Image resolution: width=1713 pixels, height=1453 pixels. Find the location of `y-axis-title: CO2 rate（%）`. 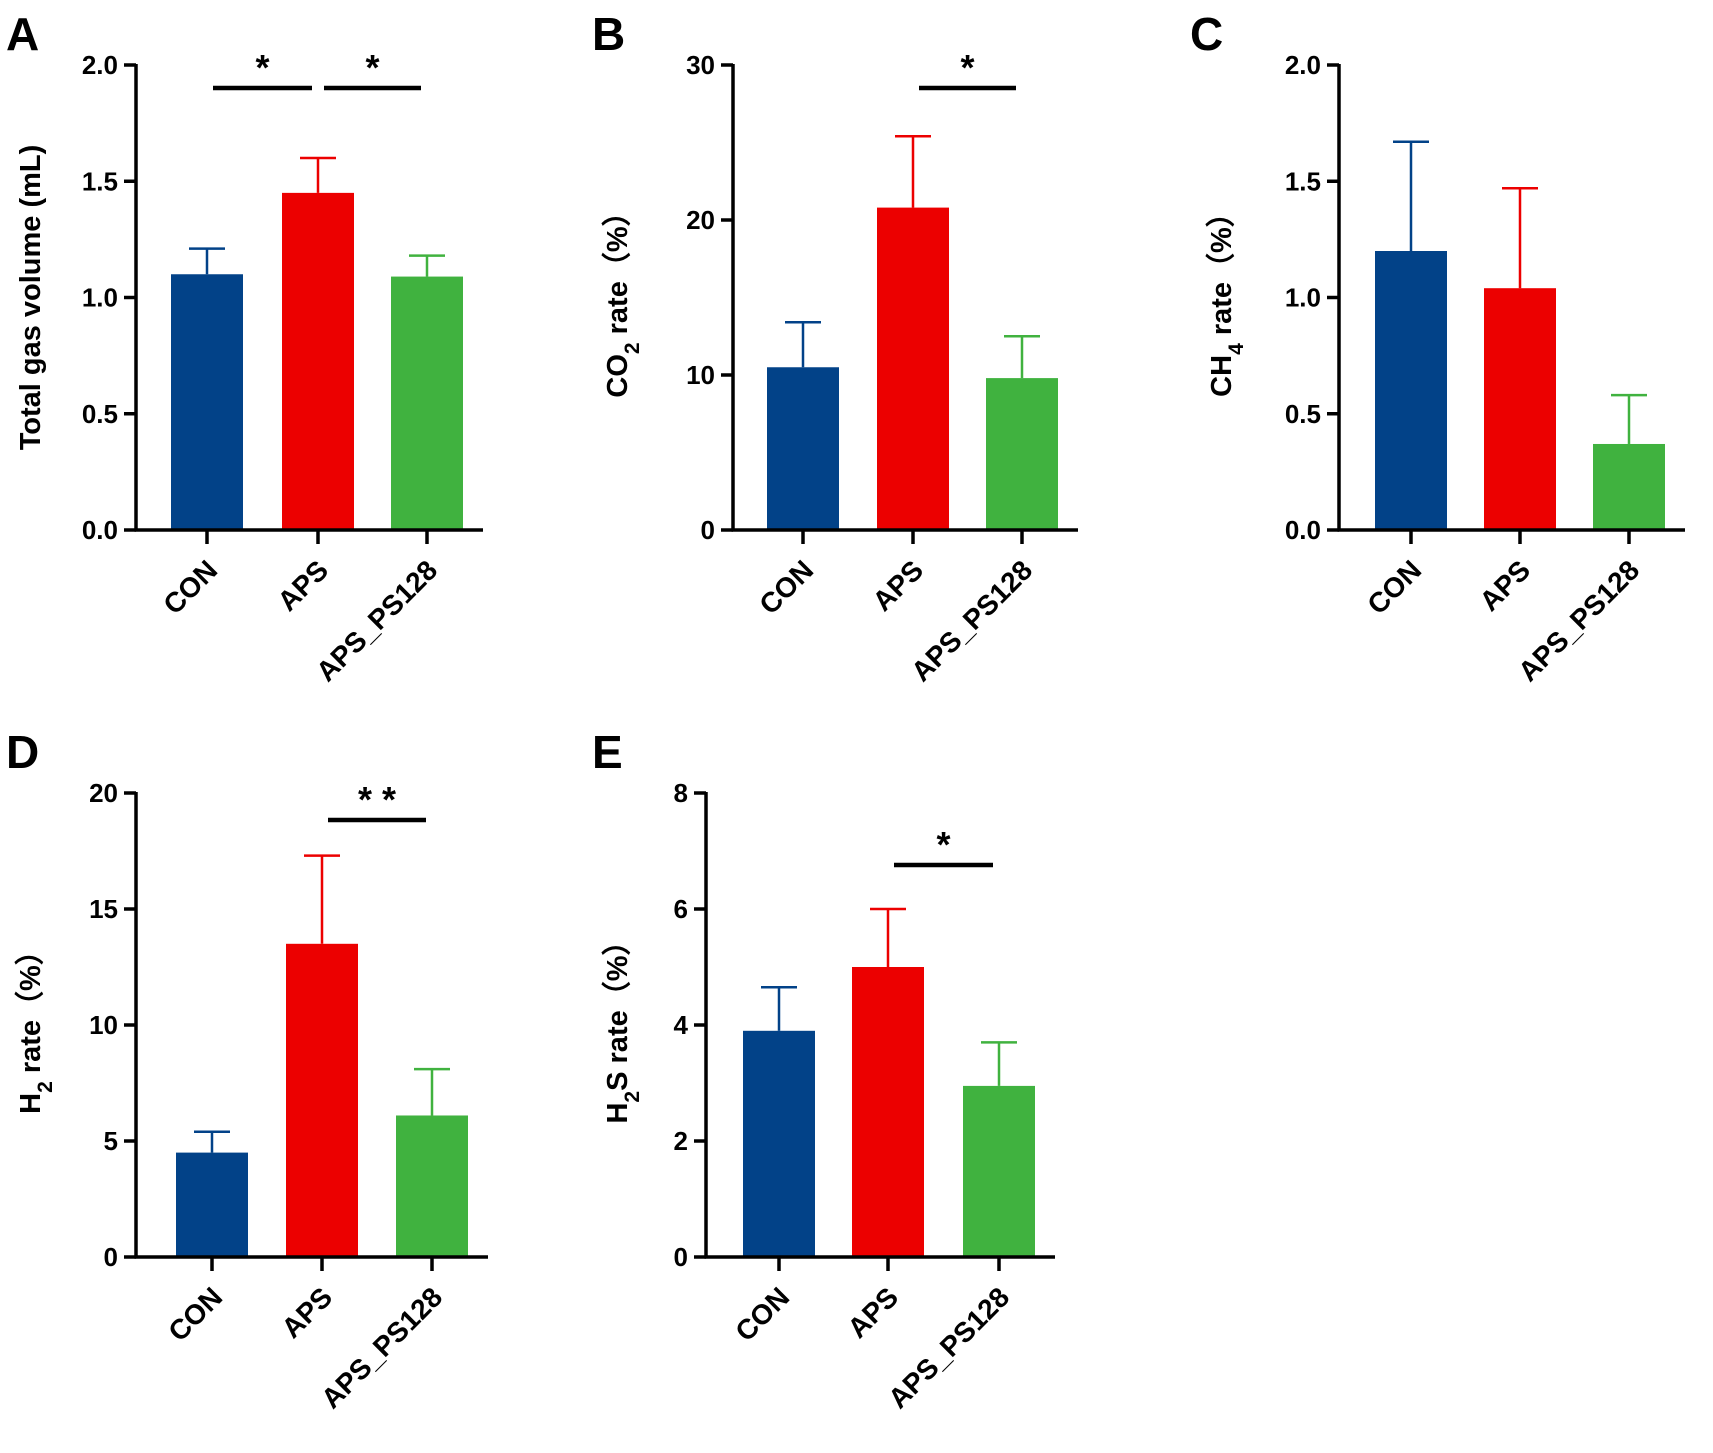

y-axis-title: CO2 rate（%） is located at coordinates (622, 297).